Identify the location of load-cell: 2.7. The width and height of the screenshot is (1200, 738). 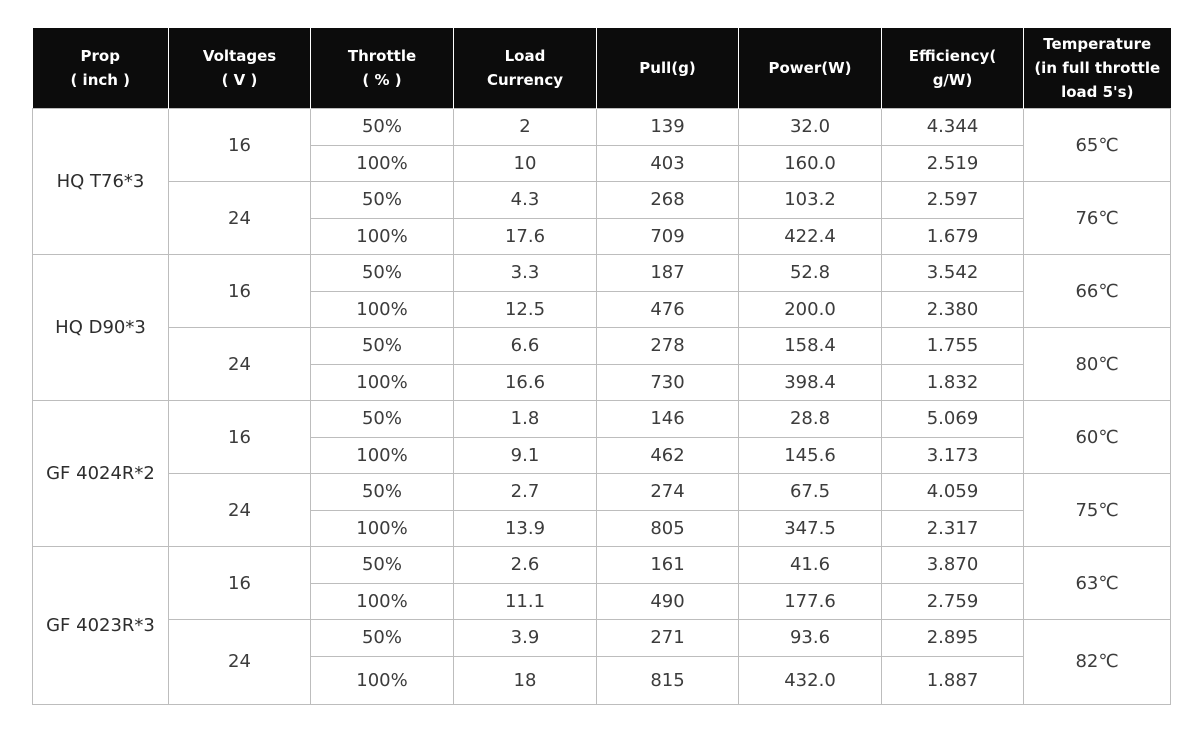
(525, 492).